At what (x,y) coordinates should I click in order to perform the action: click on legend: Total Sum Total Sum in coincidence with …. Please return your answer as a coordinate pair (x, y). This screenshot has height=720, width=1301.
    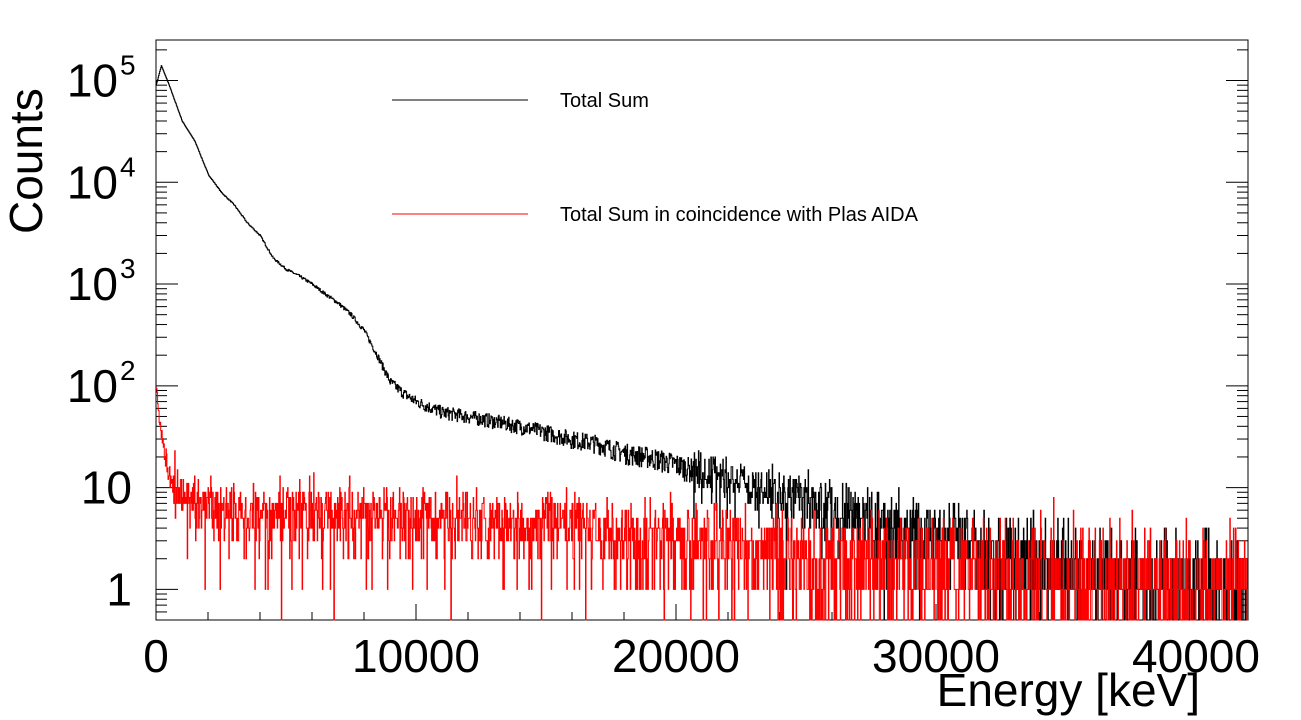
    Looking at the image, I should click on (655, 158).